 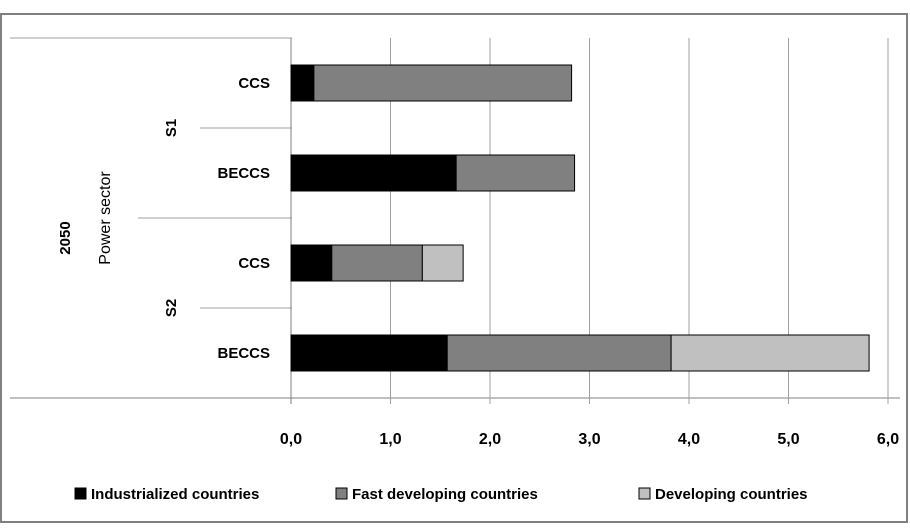 What do you see at coordinates (788, 439) in the screenshot?
I see `x-tick-label: 5,0` at bounding box center [788, 439].